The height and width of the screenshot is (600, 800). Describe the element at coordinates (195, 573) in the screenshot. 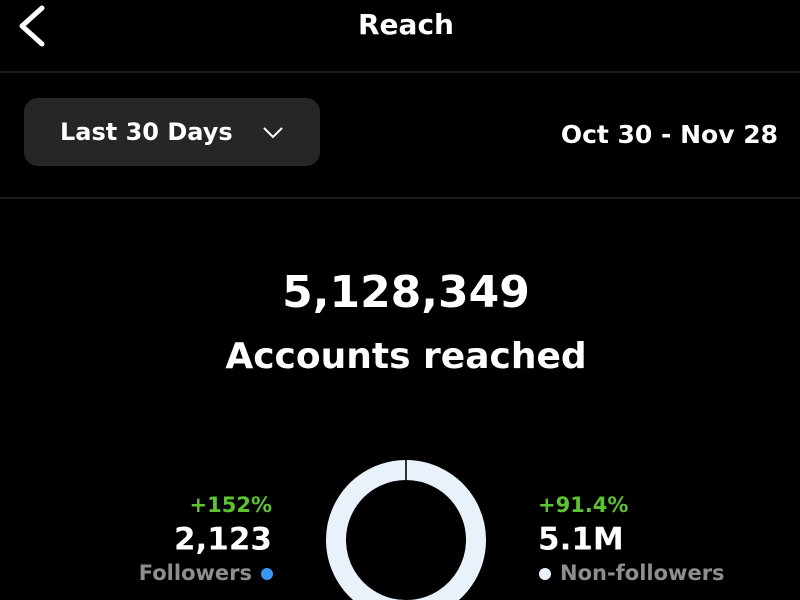

I see `followers-label: Followers` at that location.